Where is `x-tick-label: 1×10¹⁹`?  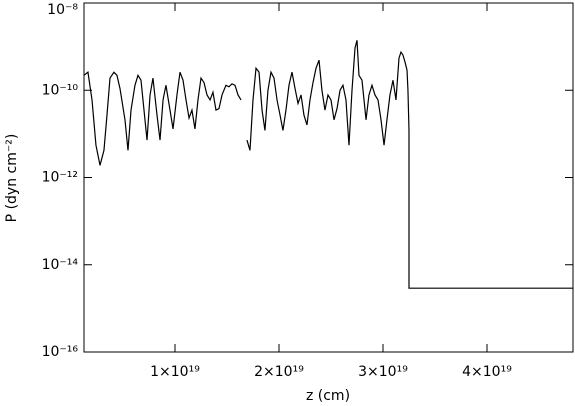 x-tick-label: 1×10¹⁹ is located at coordinates (175, 372).